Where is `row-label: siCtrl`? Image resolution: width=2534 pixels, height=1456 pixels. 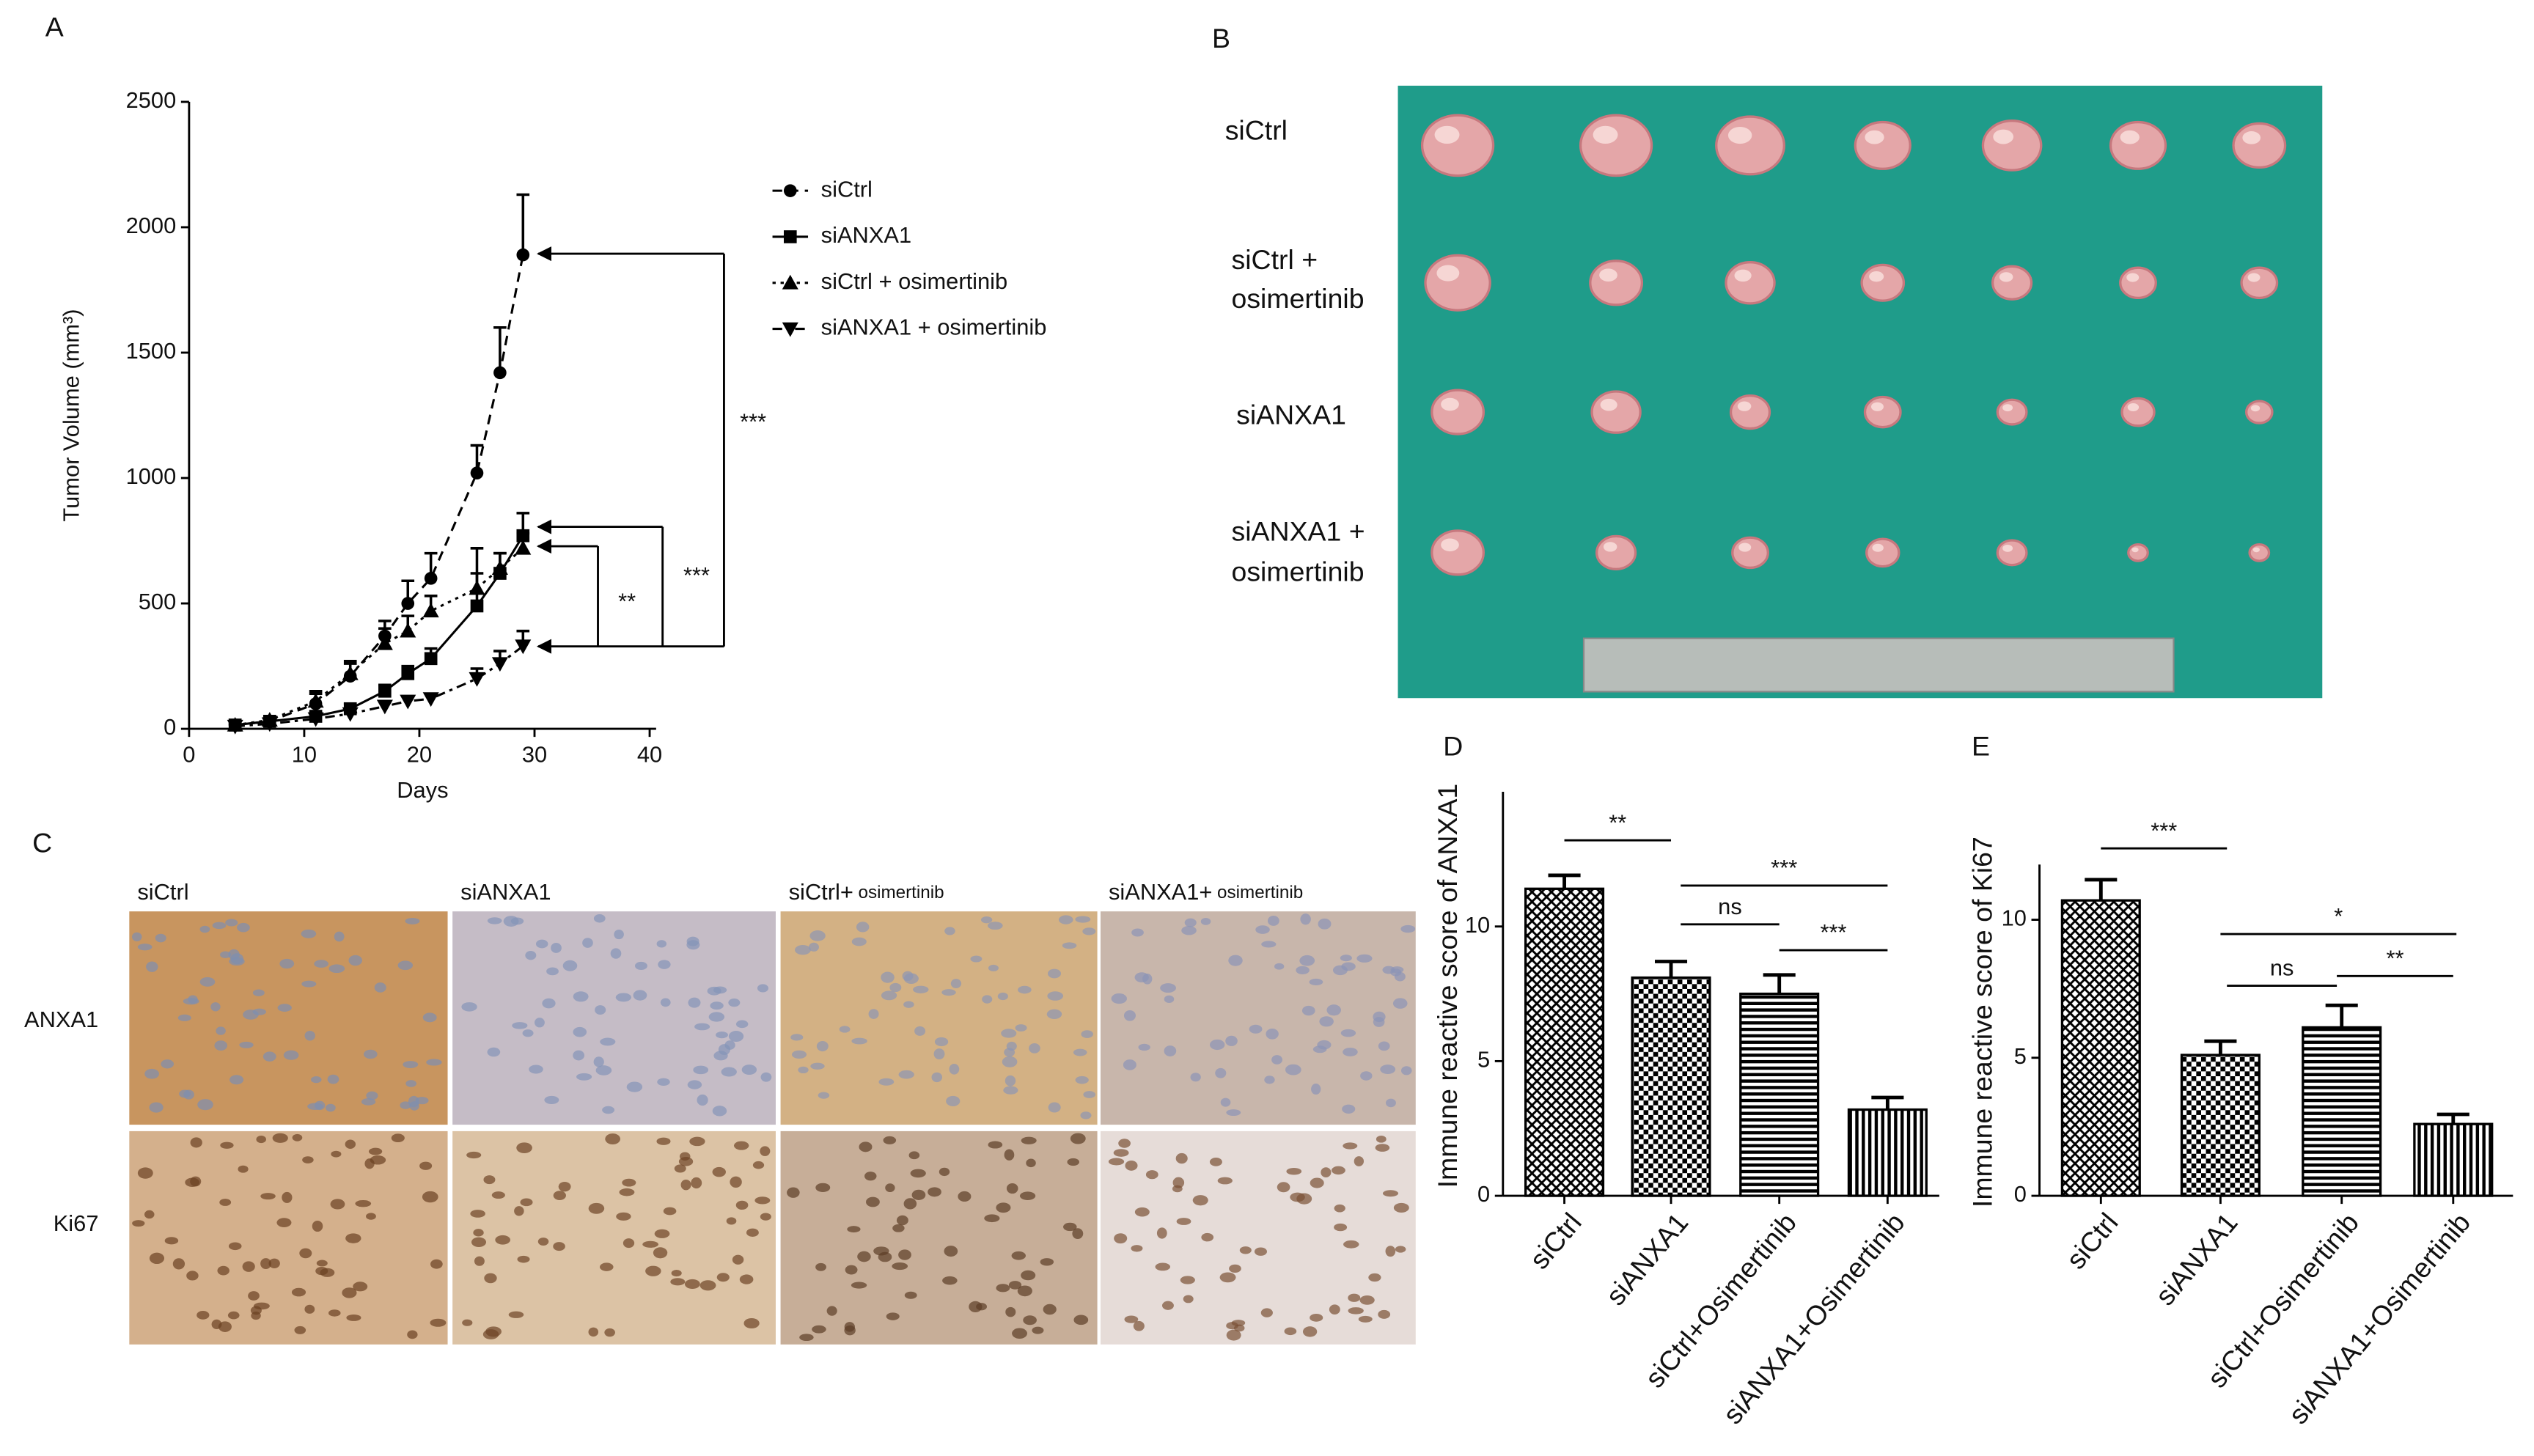 row-label: siCtrl is located at coordinates (1256, 130).